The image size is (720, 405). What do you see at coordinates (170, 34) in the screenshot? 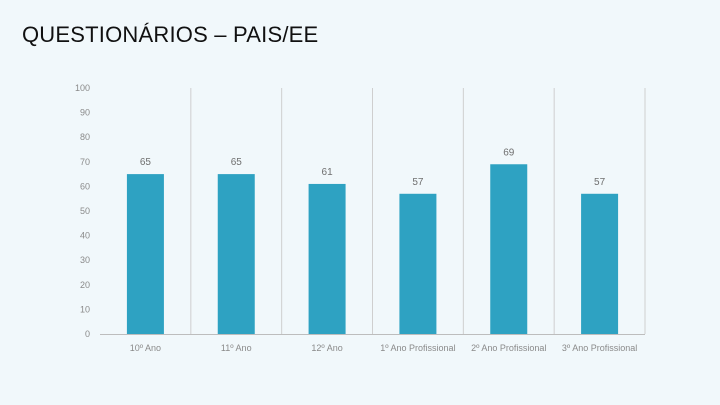
I see `slide-title: QUESTIONÁRIOS – PAIS/EE` at bounding box center [170, 34].